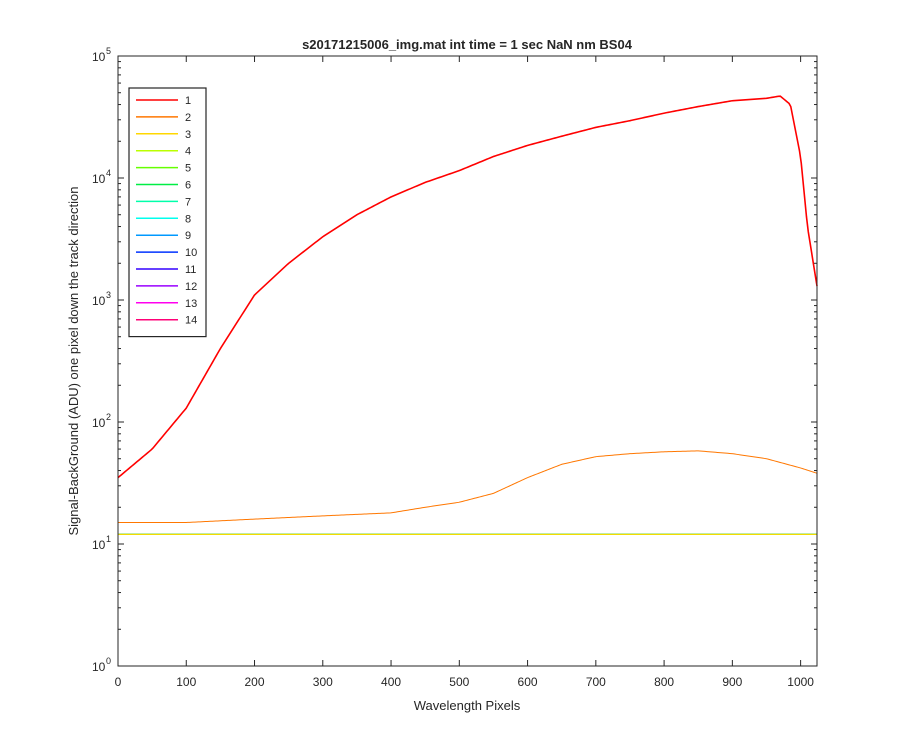 This screenshot has width=900, height=755. What do you see at coordinates (163, 202) in the screenshot?
I see `legend-item: 7` at bounding box center [163, 202].